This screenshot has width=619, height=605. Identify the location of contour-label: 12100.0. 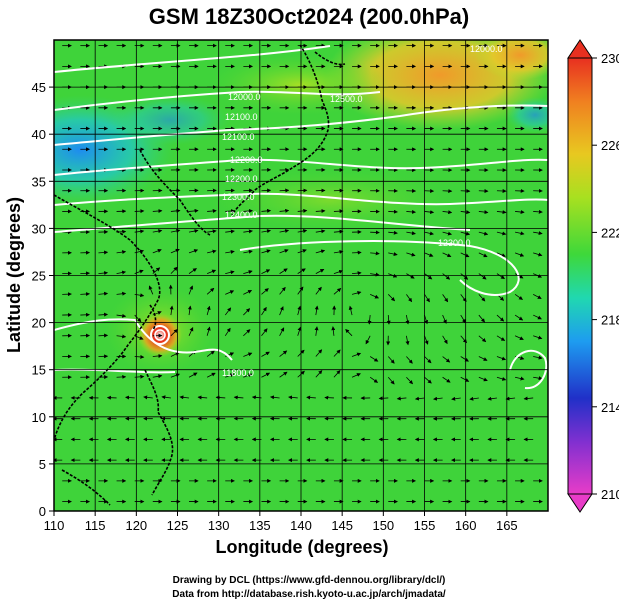
(238, 137).